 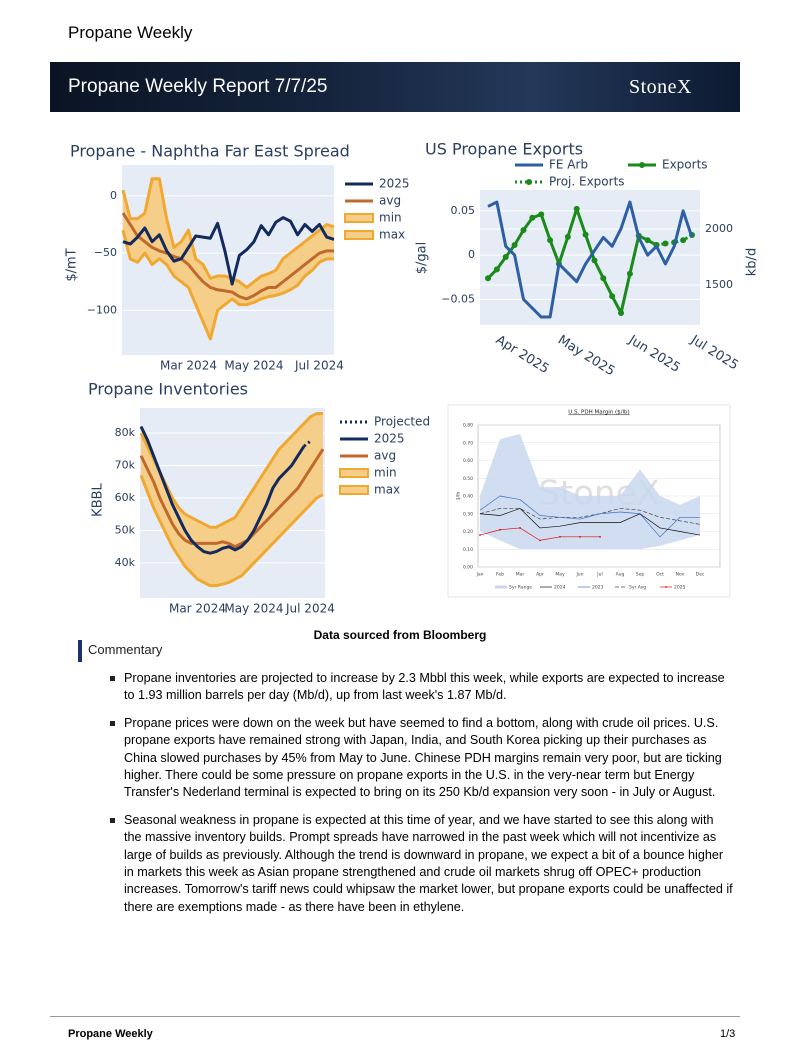 What do you see at coordinates (105, 252) in the screenshot?
I see `y-tick-label: −50` at bounding box center [105, 252].